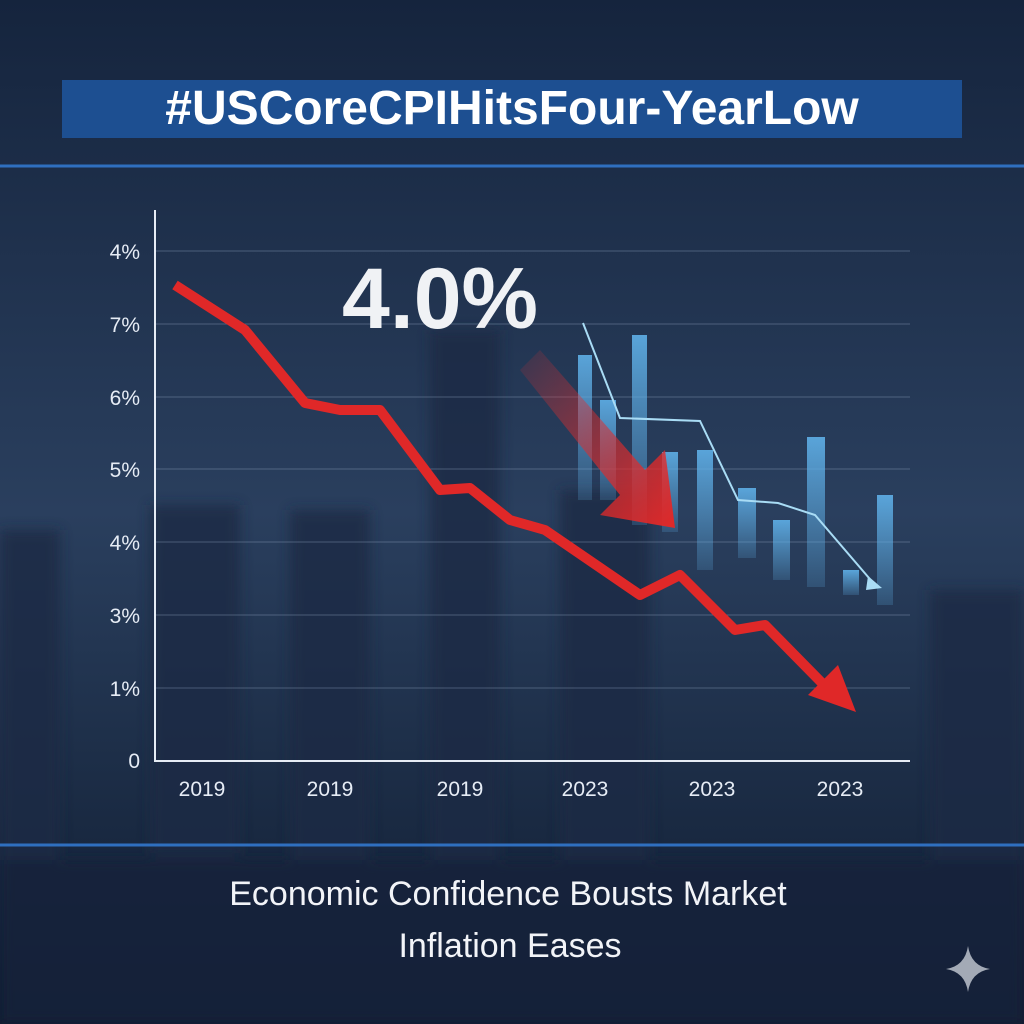 The height and width of the screenshot is (1024, 1024). Describe the element at coordinates (832, 688) in the screenshot. I see `red-arrowhead` at that location.